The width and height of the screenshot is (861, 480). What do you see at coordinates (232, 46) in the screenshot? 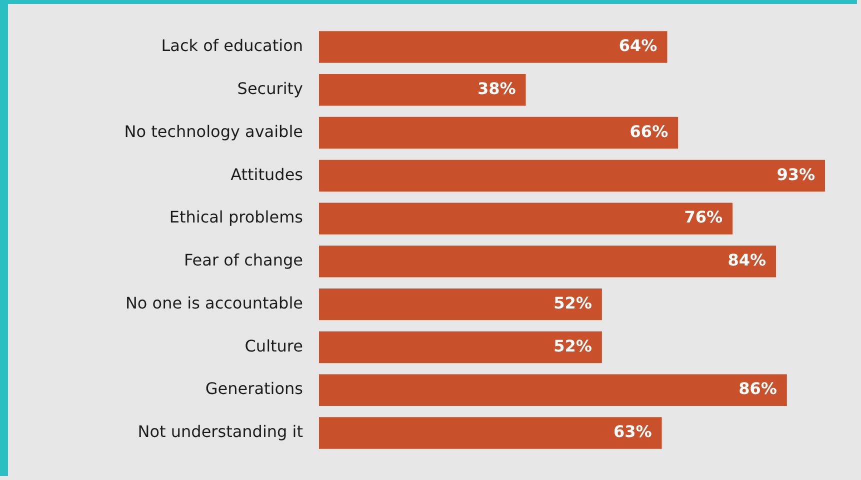
I see `y-tick-label: Lack of education` at bounding box center [232, 46].